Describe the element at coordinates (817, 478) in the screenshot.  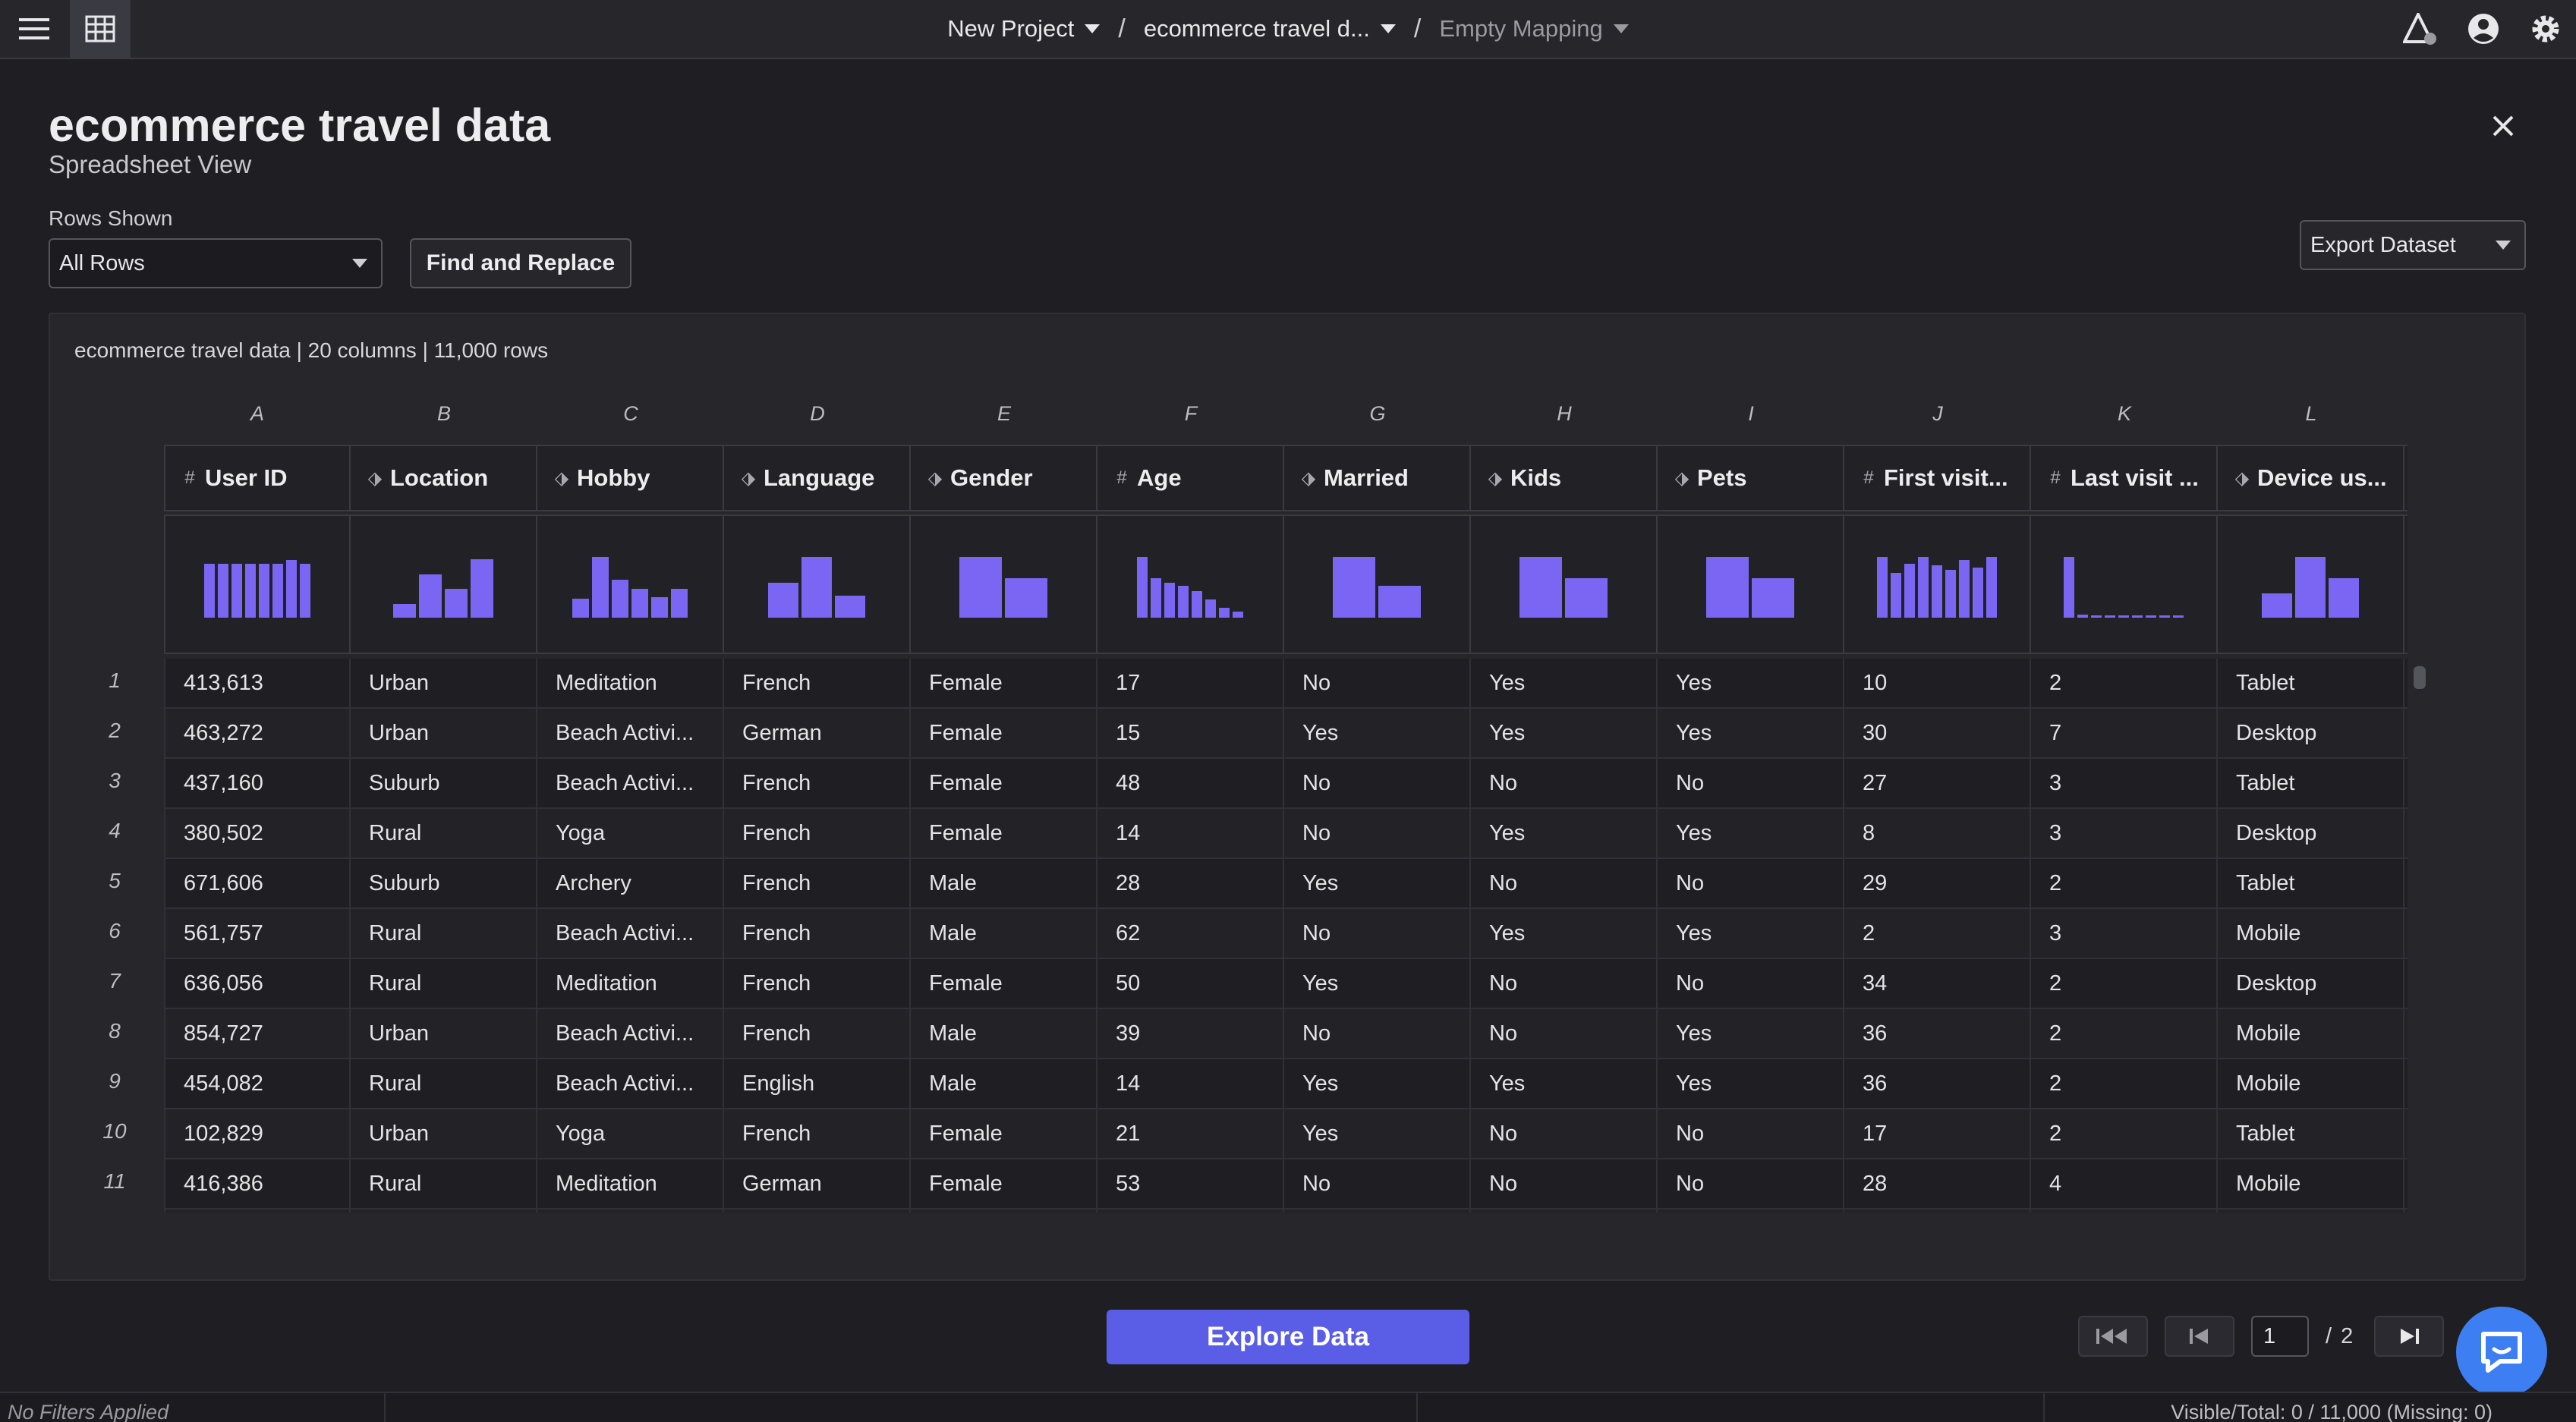
I see `column-header-d: ⬗ Language` at that location.